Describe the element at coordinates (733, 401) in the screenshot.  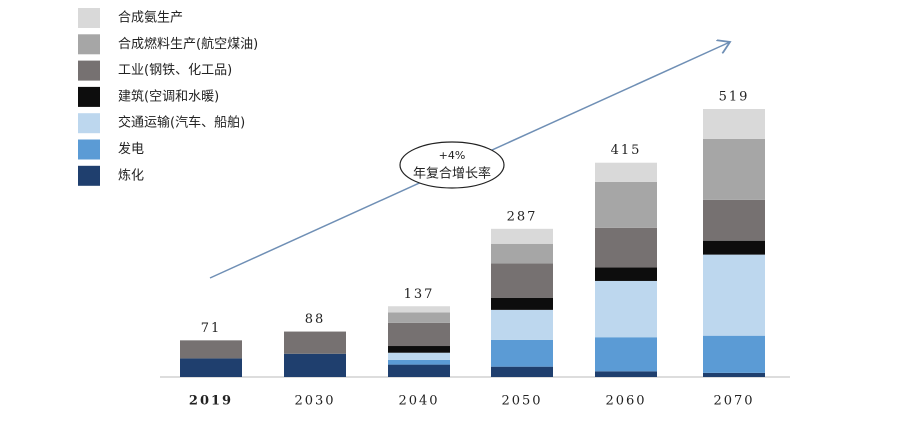
I see `x-tick-label: 2070` at that location.